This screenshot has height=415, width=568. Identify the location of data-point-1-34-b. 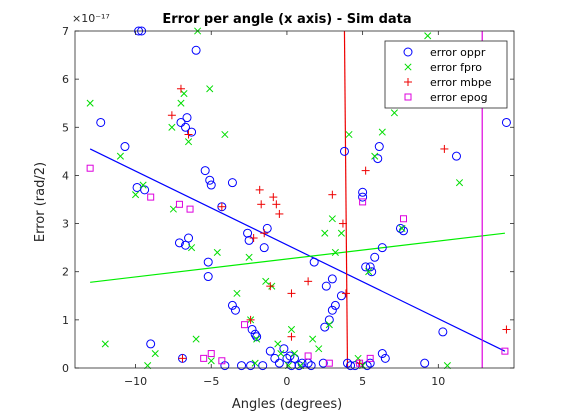
(335, 252).